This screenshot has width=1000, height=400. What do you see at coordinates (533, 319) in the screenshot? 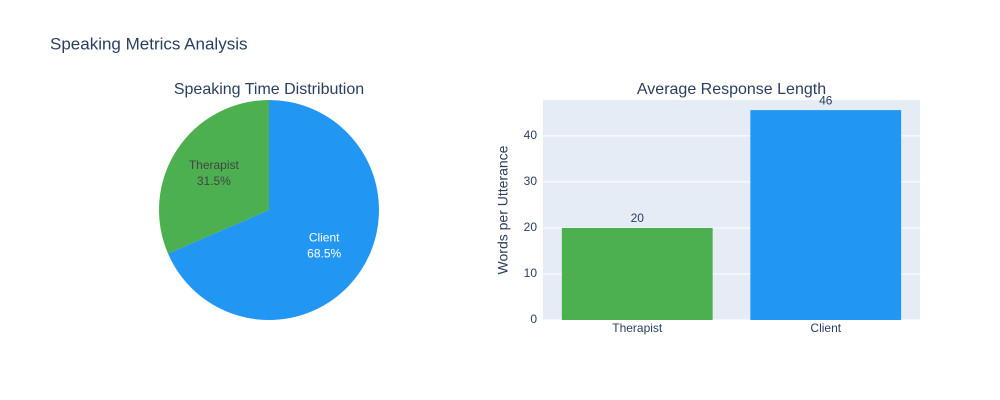
I see `y-tick-label: 0` at bounding box center [533, 319].